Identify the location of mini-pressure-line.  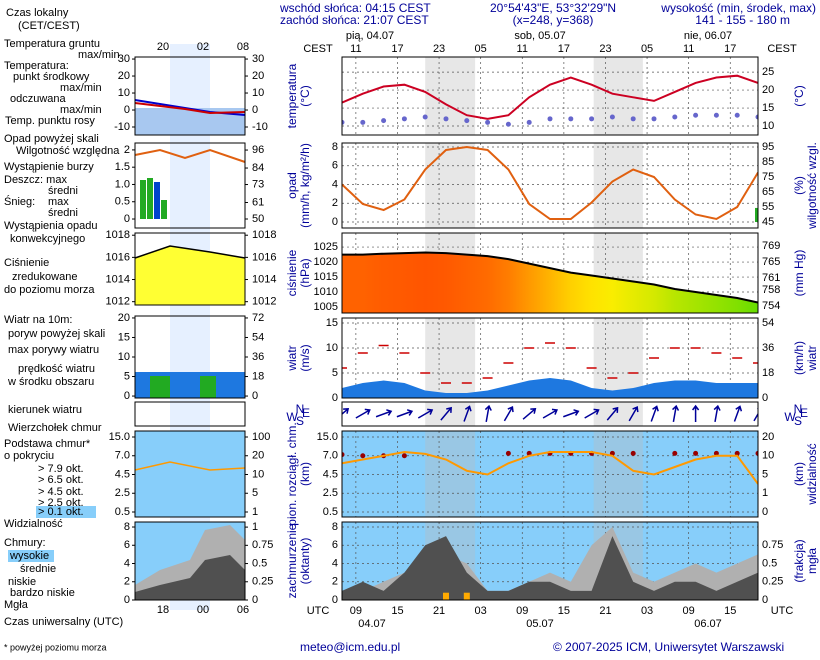
(190, 252).